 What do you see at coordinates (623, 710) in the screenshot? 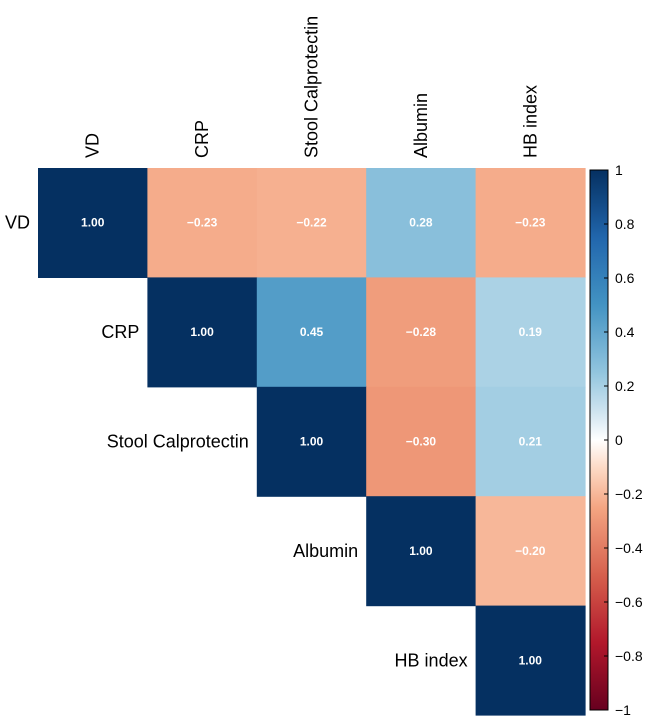
I see `color-bar-tick-label: −1` at bounding box center [623, 710].